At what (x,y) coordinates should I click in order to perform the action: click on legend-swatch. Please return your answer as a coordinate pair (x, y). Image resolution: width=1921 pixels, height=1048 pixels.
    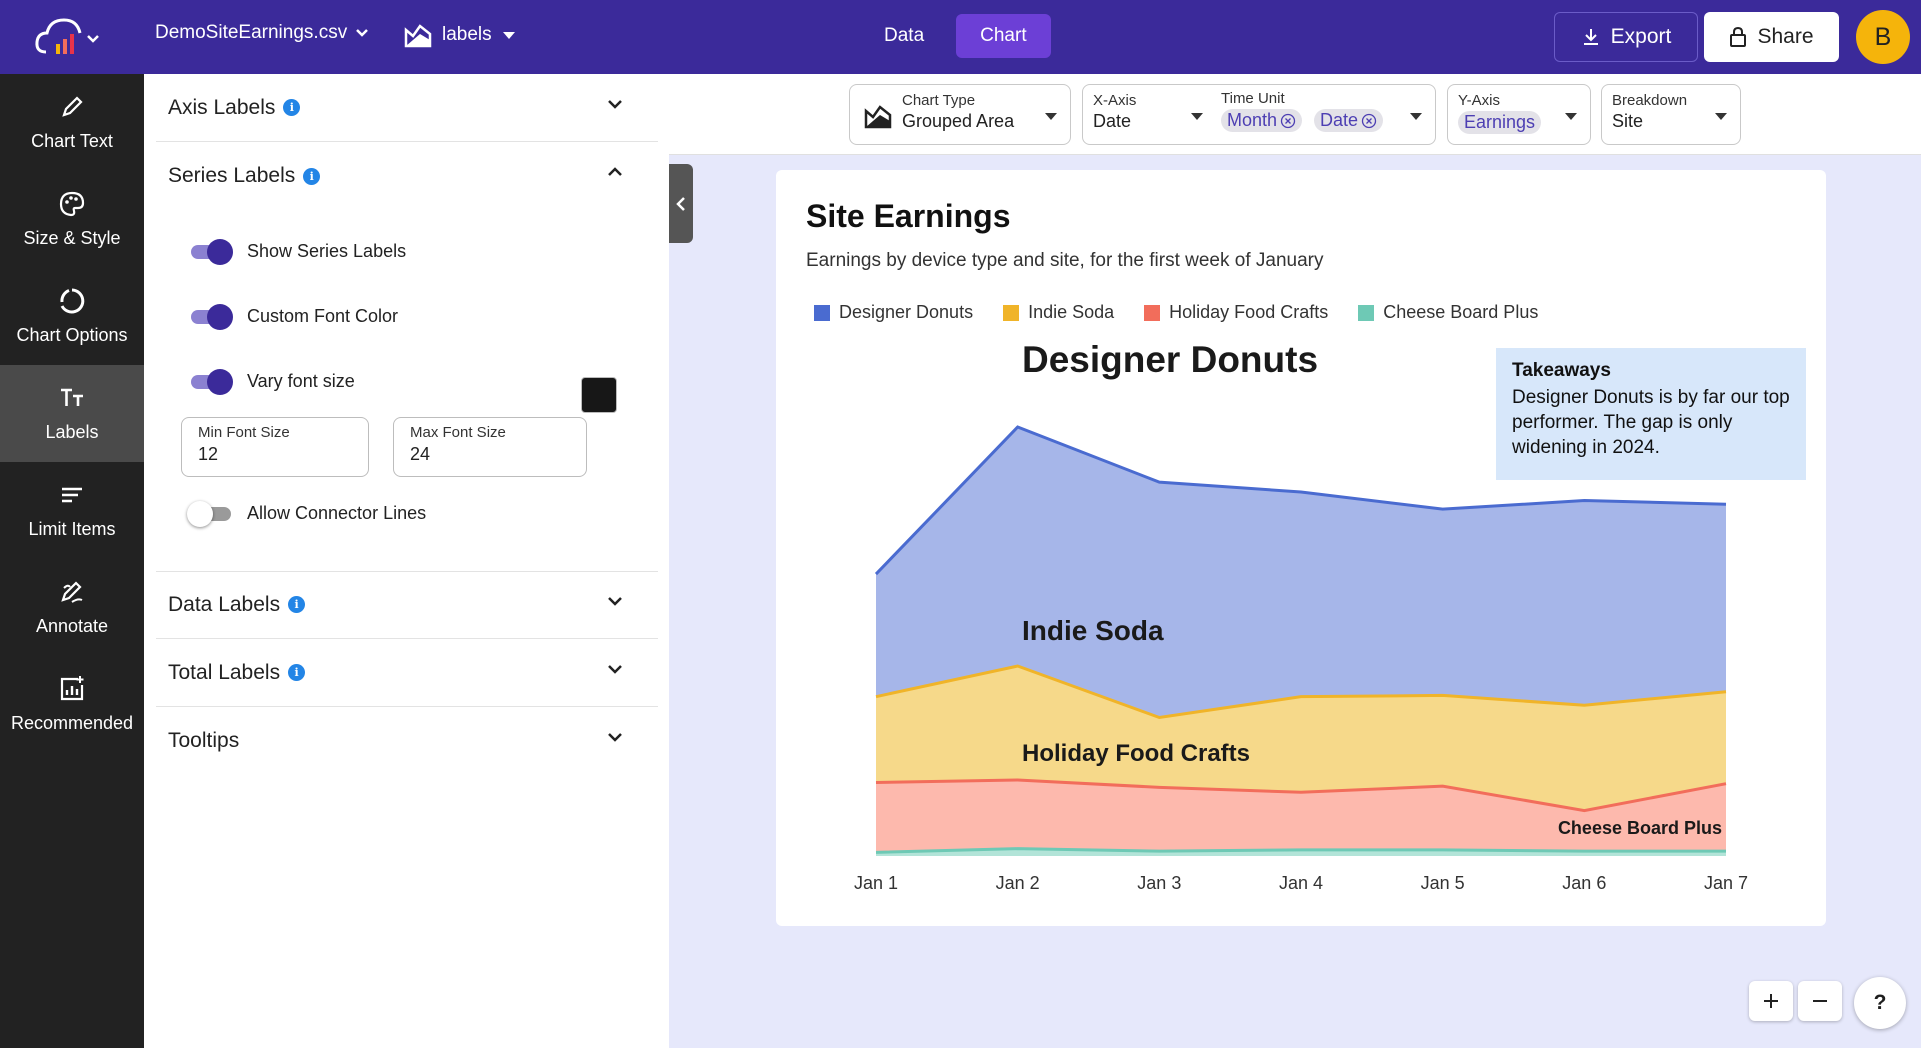
    Looking at the image, I should click on (822, 312).